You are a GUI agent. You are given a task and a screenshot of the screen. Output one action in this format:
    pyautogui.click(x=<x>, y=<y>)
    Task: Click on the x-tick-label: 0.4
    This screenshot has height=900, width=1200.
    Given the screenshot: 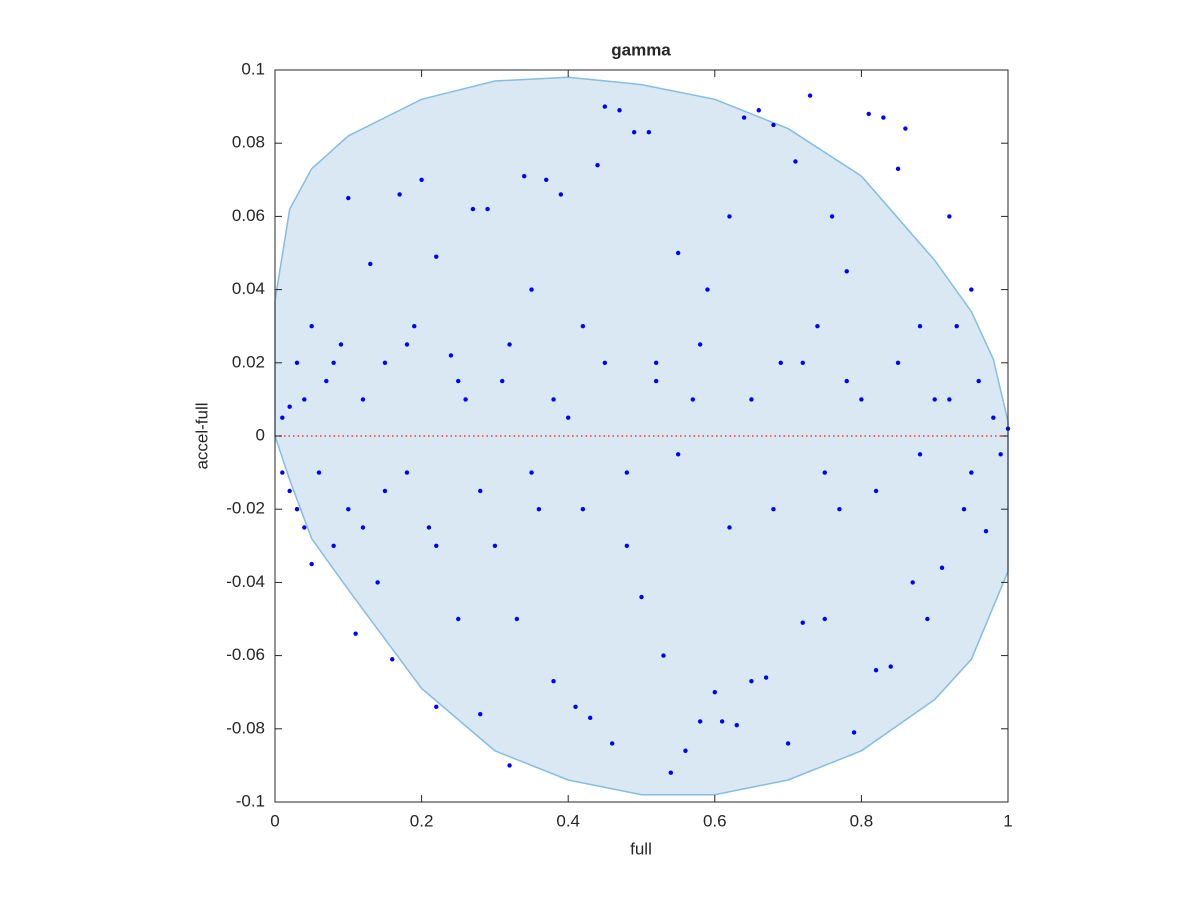 What is the action you would take?
    pyautogui.click(x=568, y=820)
    